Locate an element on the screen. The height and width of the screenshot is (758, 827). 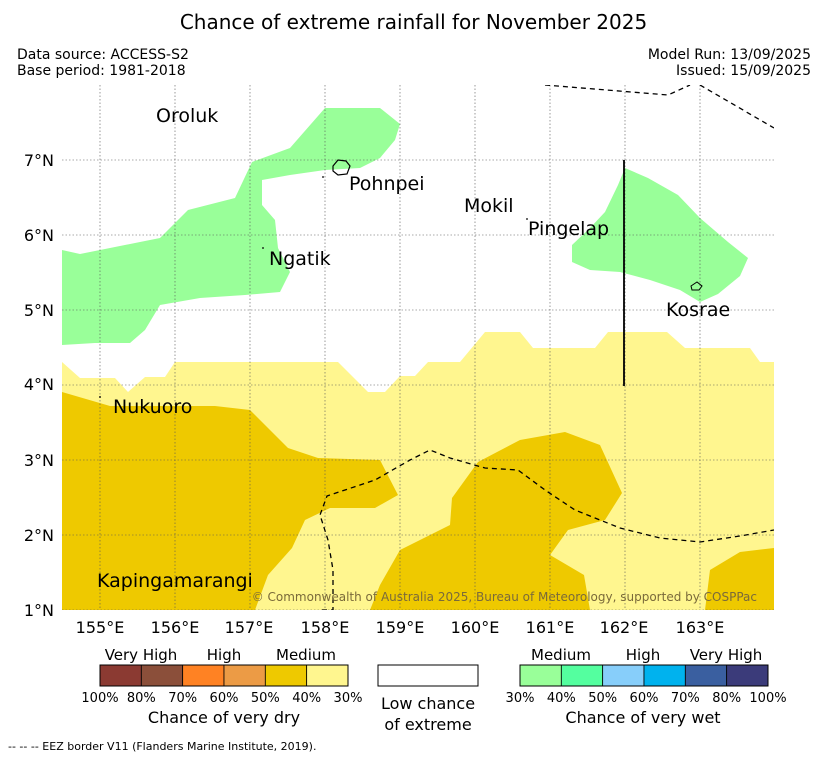
place-label-pingelap: Pingelap is located at coordinates (568, 229).